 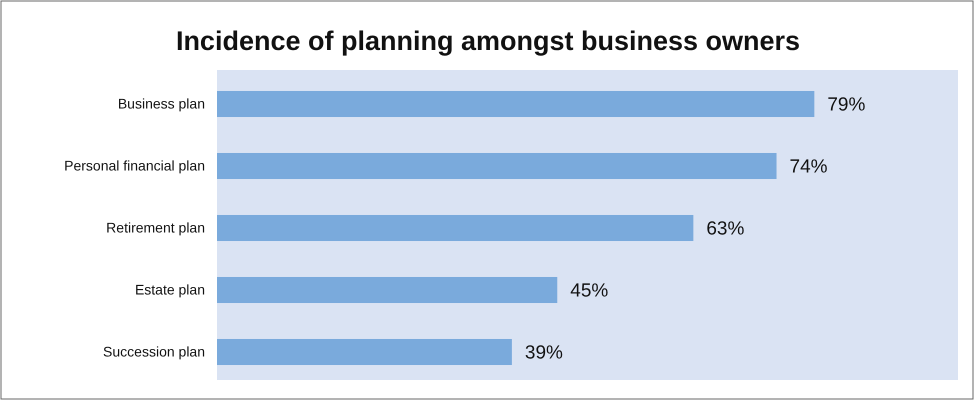 I want to click on data-label: 39%, so click(x=544, y=353).